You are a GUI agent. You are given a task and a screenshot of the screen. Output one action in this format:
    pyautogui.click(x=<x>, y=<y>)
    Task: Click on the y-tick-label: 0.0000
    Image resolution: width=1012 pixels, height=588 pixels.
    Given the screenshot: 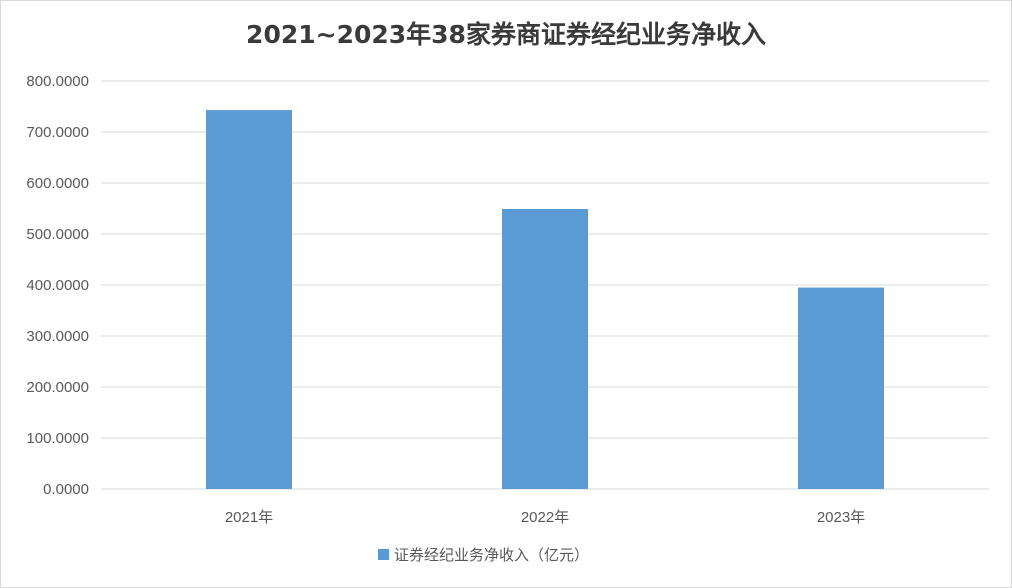 What is the action you would take?
    pyautogui.click(x=66, y=489)
    